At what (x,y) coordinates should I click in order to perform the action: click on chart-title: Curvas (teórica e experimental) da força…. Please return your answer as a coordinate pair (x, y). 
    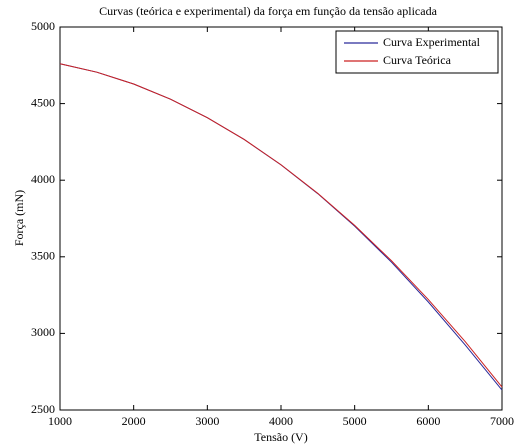
    Looking at the image, I should click on (268, 11).